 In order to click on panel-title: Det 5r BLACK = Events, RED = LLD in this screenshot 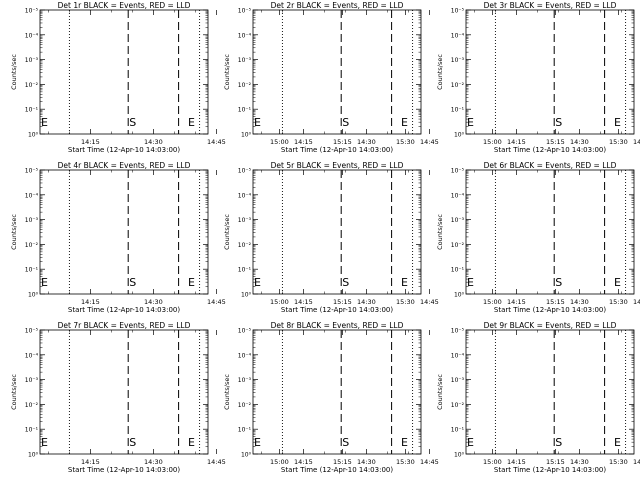, I will do `click(337, 165)`.